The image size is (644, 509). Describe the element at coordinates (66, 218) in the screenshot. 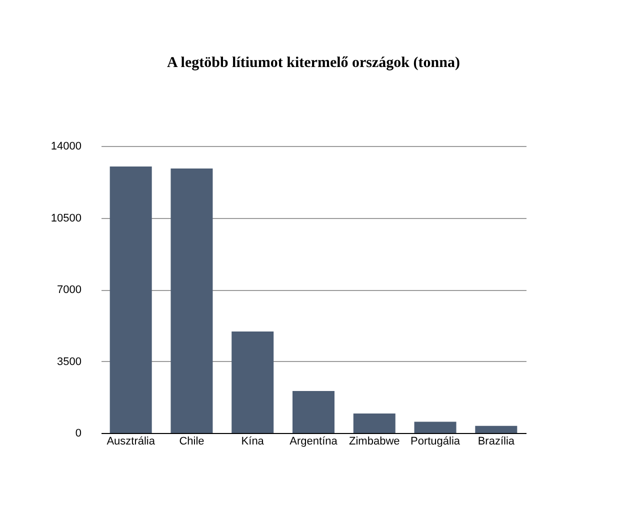

I see `y-tick-label: 10500` at that location.